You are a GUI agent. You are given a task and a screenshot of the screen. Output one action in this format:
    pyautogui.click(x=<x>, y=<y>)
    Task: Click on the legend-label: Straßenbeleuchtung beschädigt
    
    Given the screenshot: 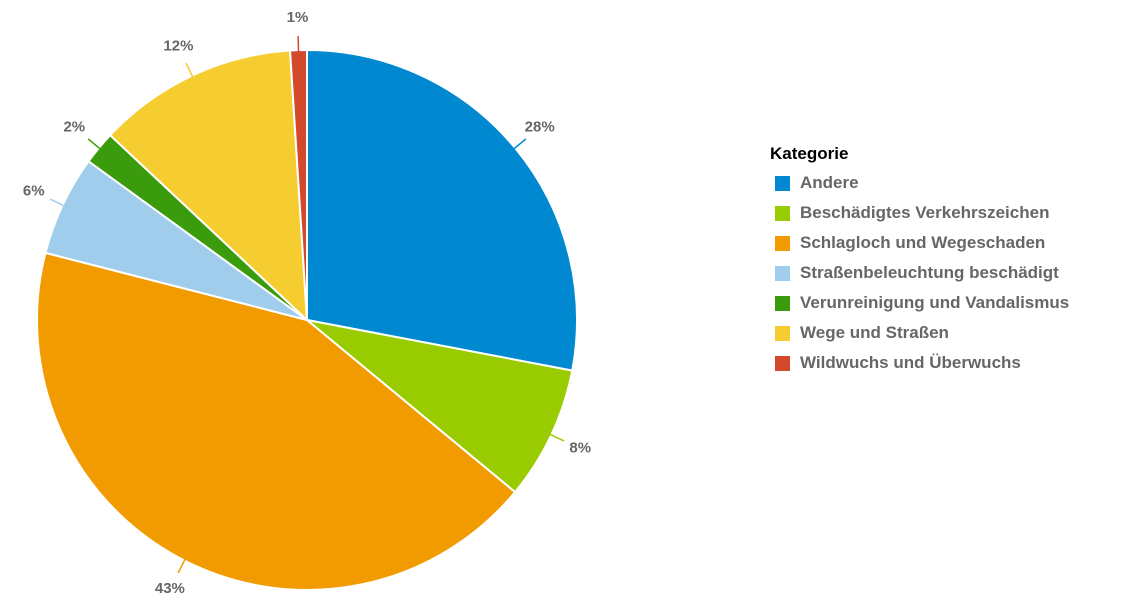 What is the action you would take?
    pyautogui.click(x=929, y=272)
    